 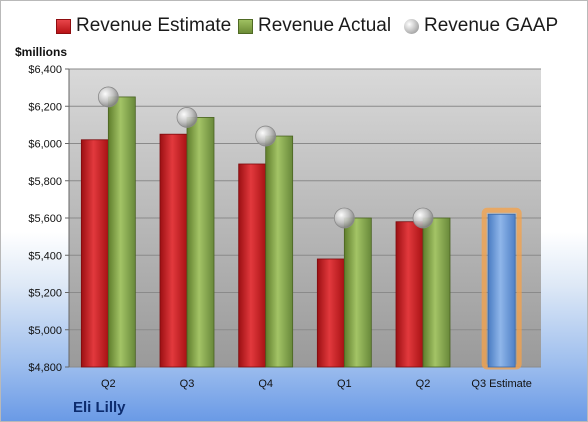 I want to click on y-tick-label: $6,400, so click(x=45, y=70).